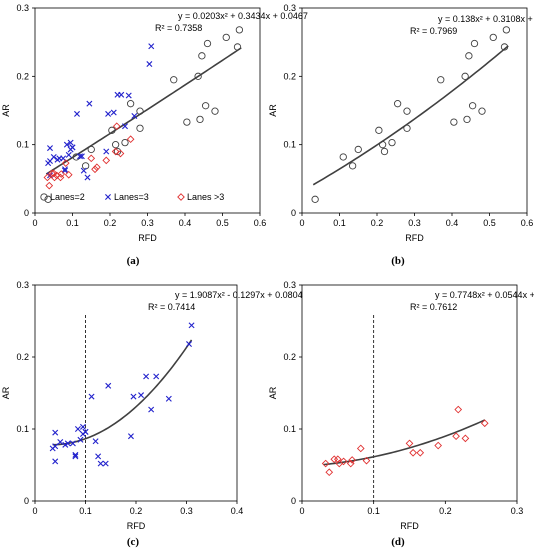  Describe the element at coordinates (85, 511) in the screenshot. I see `x-tick-label: 0.1` at that location.